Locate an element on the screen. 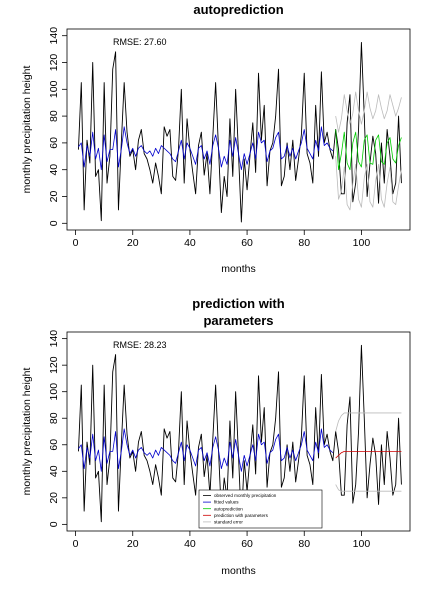 The image size is (435, 589). legend-entry-label: fitted values is located at coordinates (226, 502).